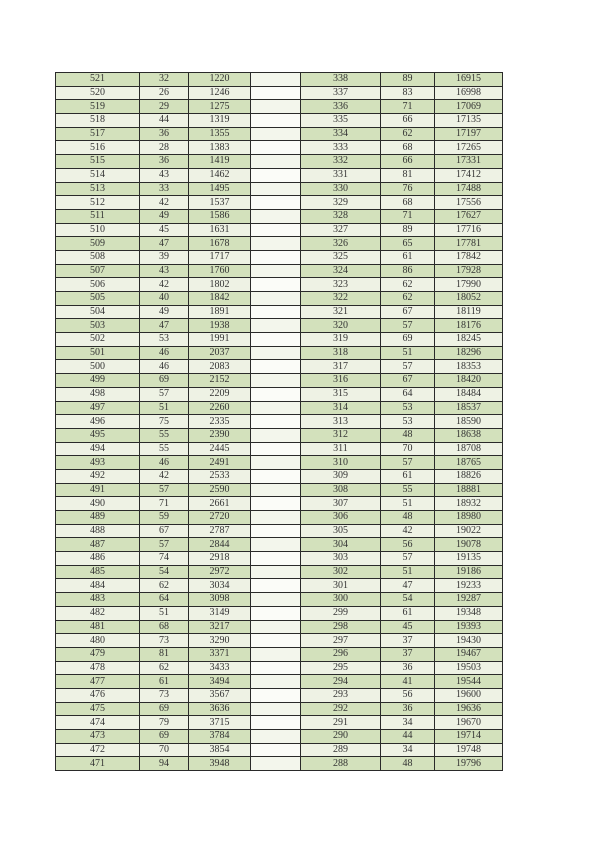 The height and width of the screenshot is (848, 600). Describe the element at coordinates (279, 148) in the screenshot. I see `table-row: 516 28 1383 333 68 17265` at that location.